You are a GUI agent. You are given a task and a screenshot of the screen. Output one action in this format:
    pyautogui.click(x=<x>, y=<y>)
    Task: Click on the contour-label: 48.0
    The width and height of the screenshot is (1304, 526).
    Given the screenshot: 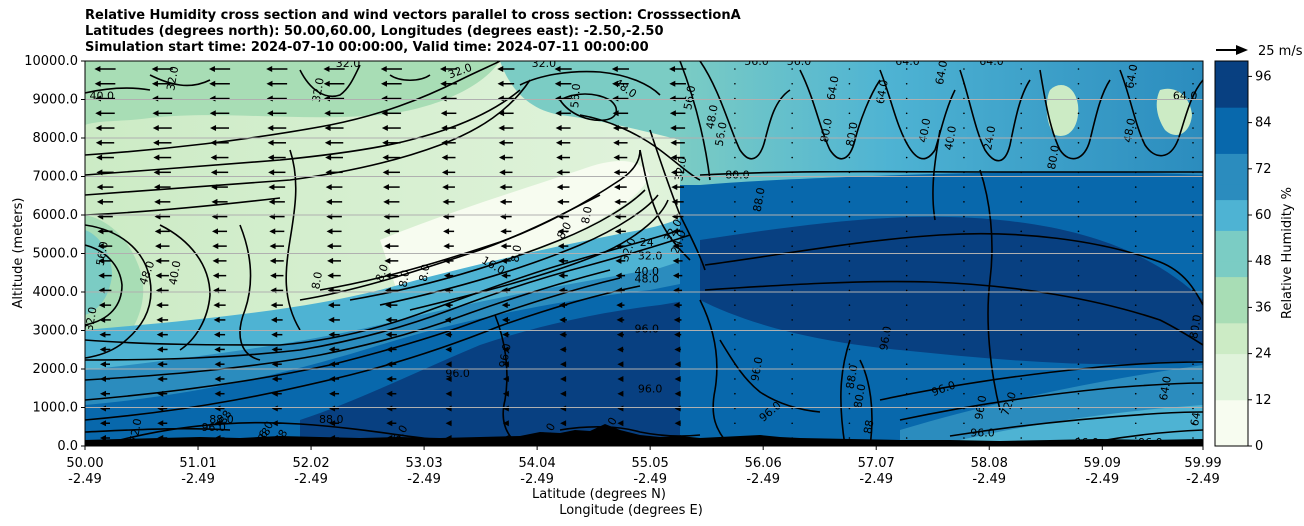 What is the action you would take?
    pyautogui.click(x=712, y=117)
    